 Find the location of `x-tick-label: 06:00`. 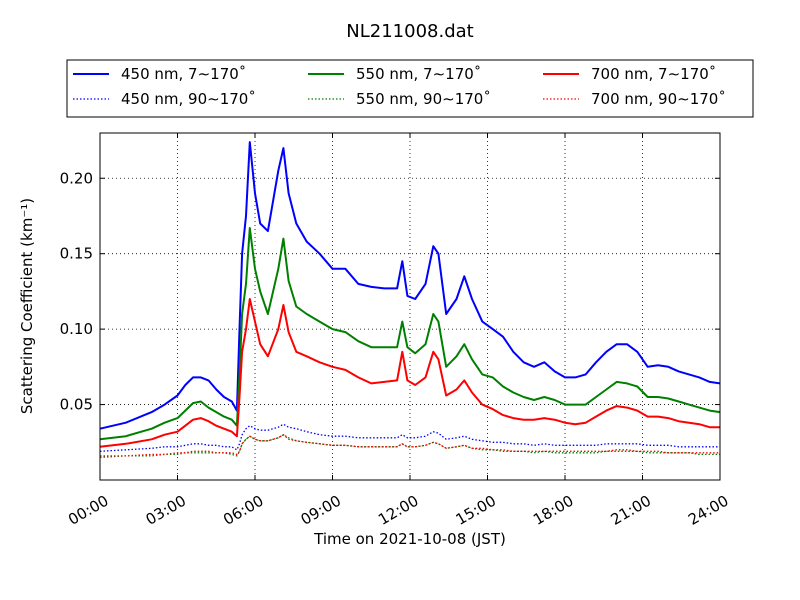

x-tick-label: 06:00 is located at coordinates (243, 510).